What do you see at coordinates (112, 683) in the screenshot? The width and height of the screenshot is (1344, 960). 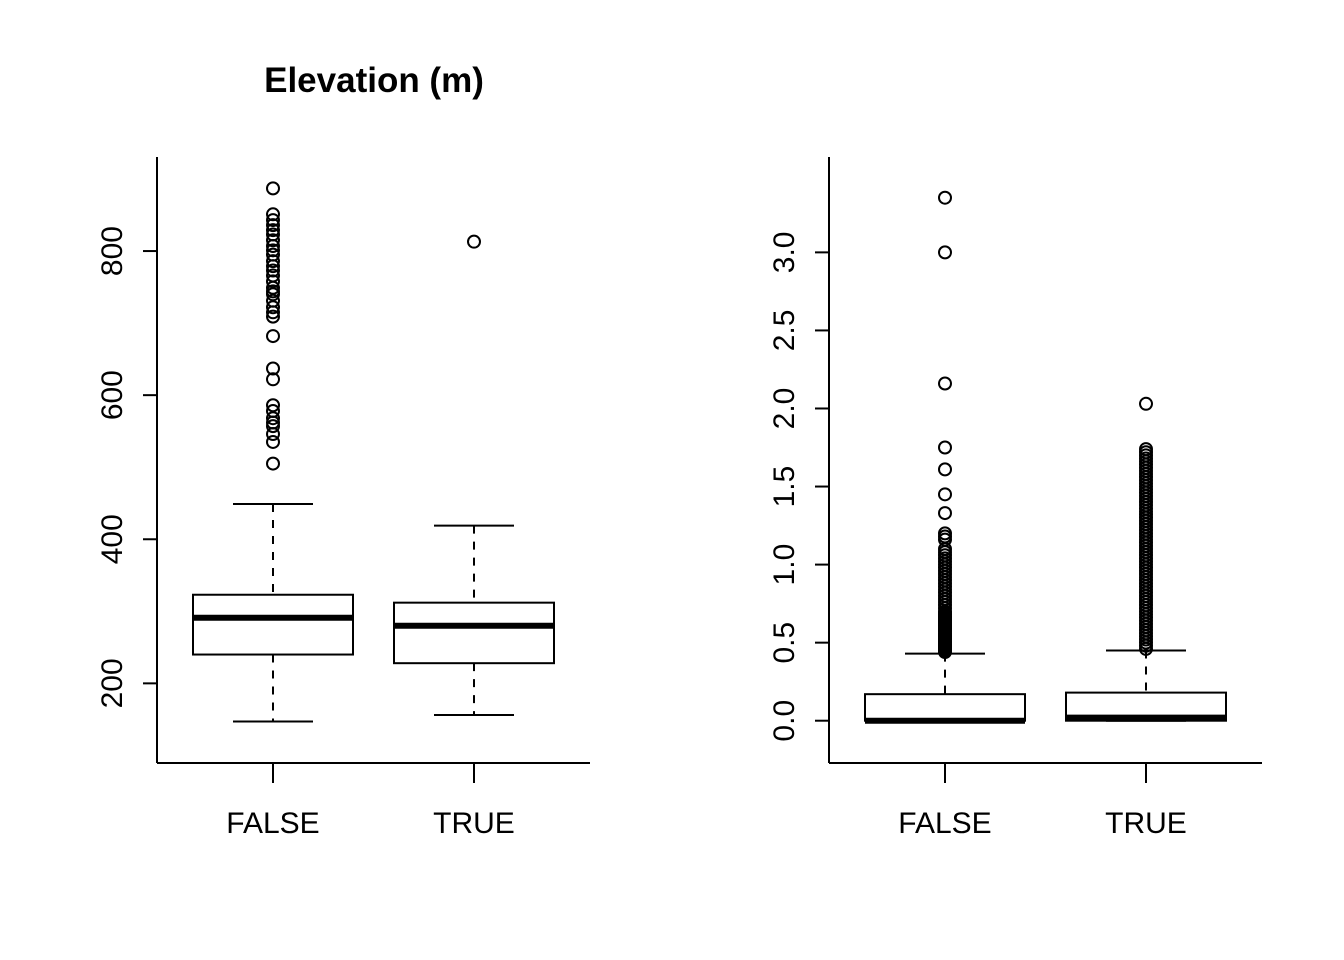 I see `y-tick-label: 200` at bounding box center [112, 683].